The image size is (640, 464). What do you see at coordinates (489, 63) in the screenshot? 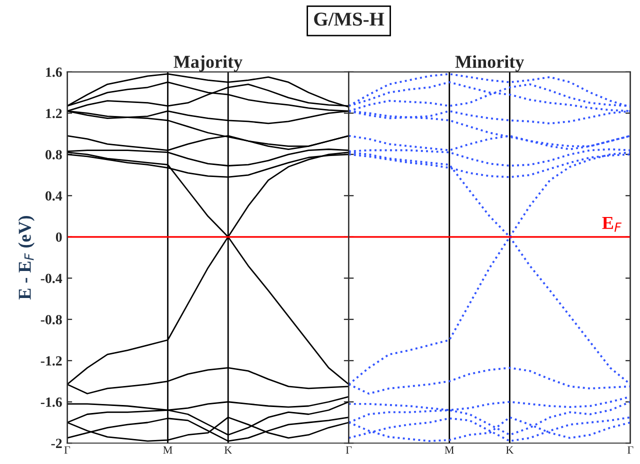
I see `chart-subtitle: Minority` at bounding box center [489, 63].